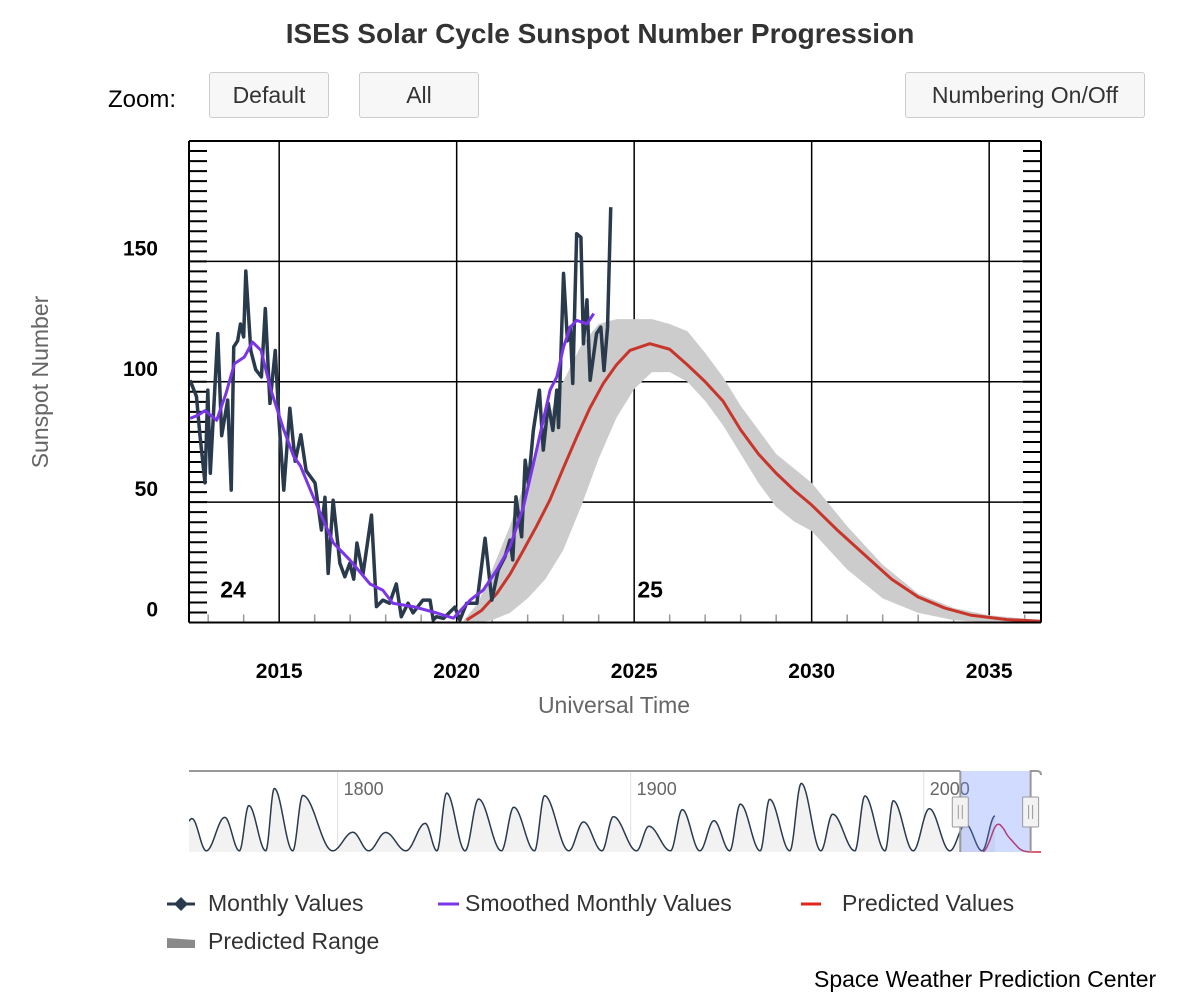 This screenshot has height=1000, width=1200. Describe the element at coordinates (181, 903) in the screenshot. I see `diamond-line-icon` at that location.